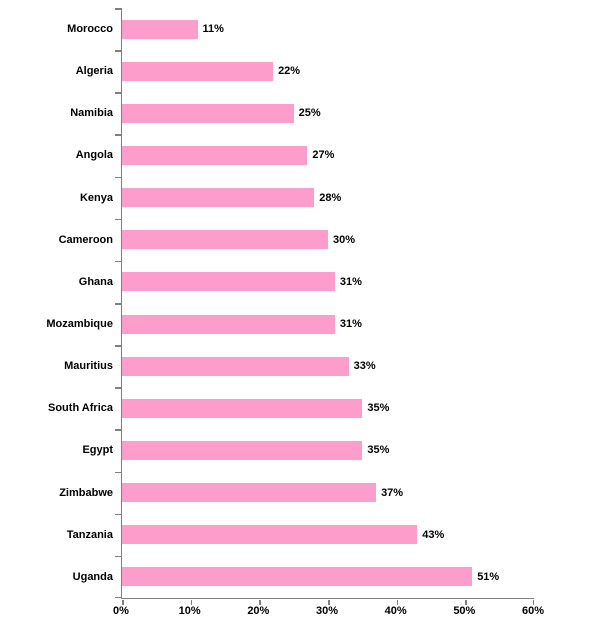  I want to click on category-label: Zimbabwe, so click(86, 492).